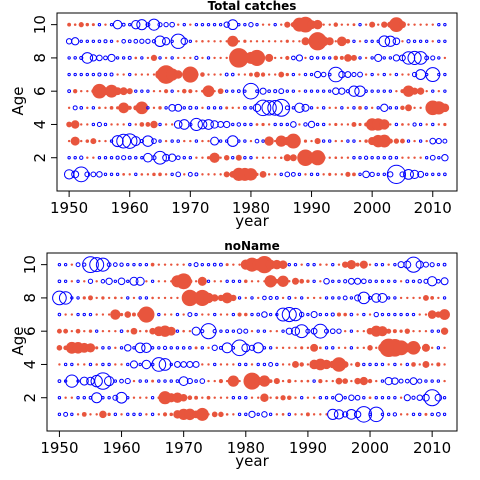 The height and width of the screenshot is (480, 480). What do you see at coordinates (40, 158) in the screenshot?
I see `y-tick-label: 2` at bounding box center [40, 158].